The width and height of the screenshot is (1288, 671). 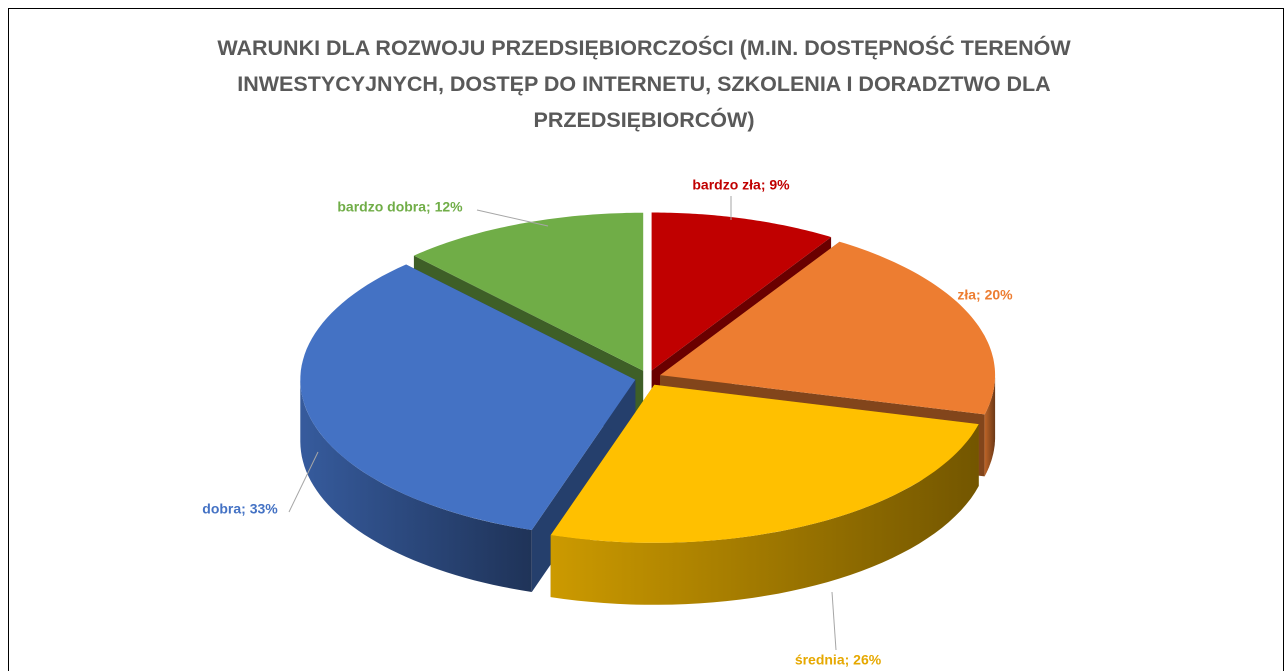 I want to click on data-label: bardzo dobra; 12%, so click(x=400, y=207).